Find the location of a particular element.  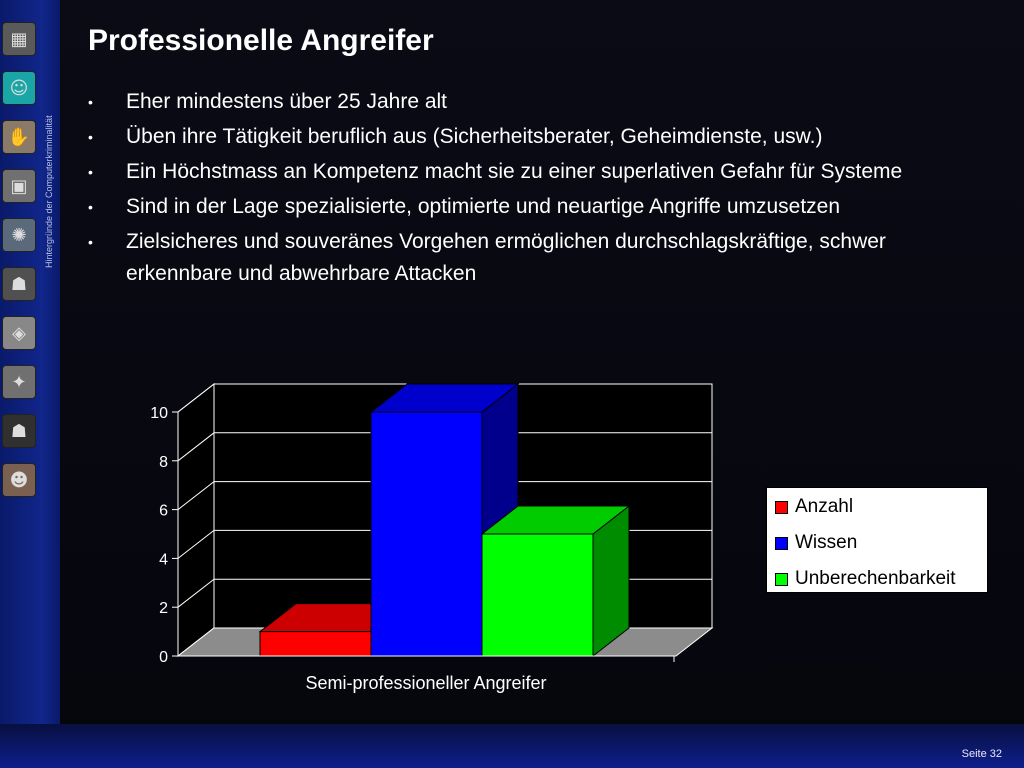

legend-entry: Unberechenbarkeit is located at coordinates (865, 579).